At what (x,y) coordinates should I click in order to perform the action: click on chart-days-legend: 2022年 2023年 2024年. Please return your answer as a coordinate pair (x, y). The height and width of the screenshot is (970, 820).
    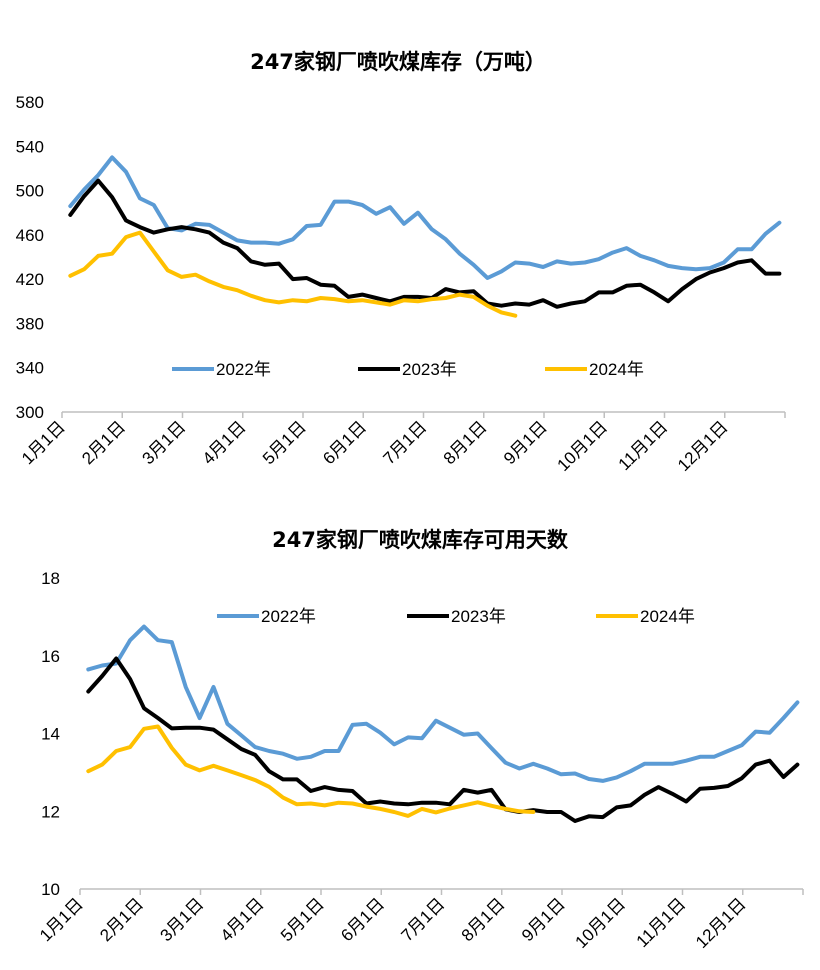
    Looking at the image, I should click on (456, 616).